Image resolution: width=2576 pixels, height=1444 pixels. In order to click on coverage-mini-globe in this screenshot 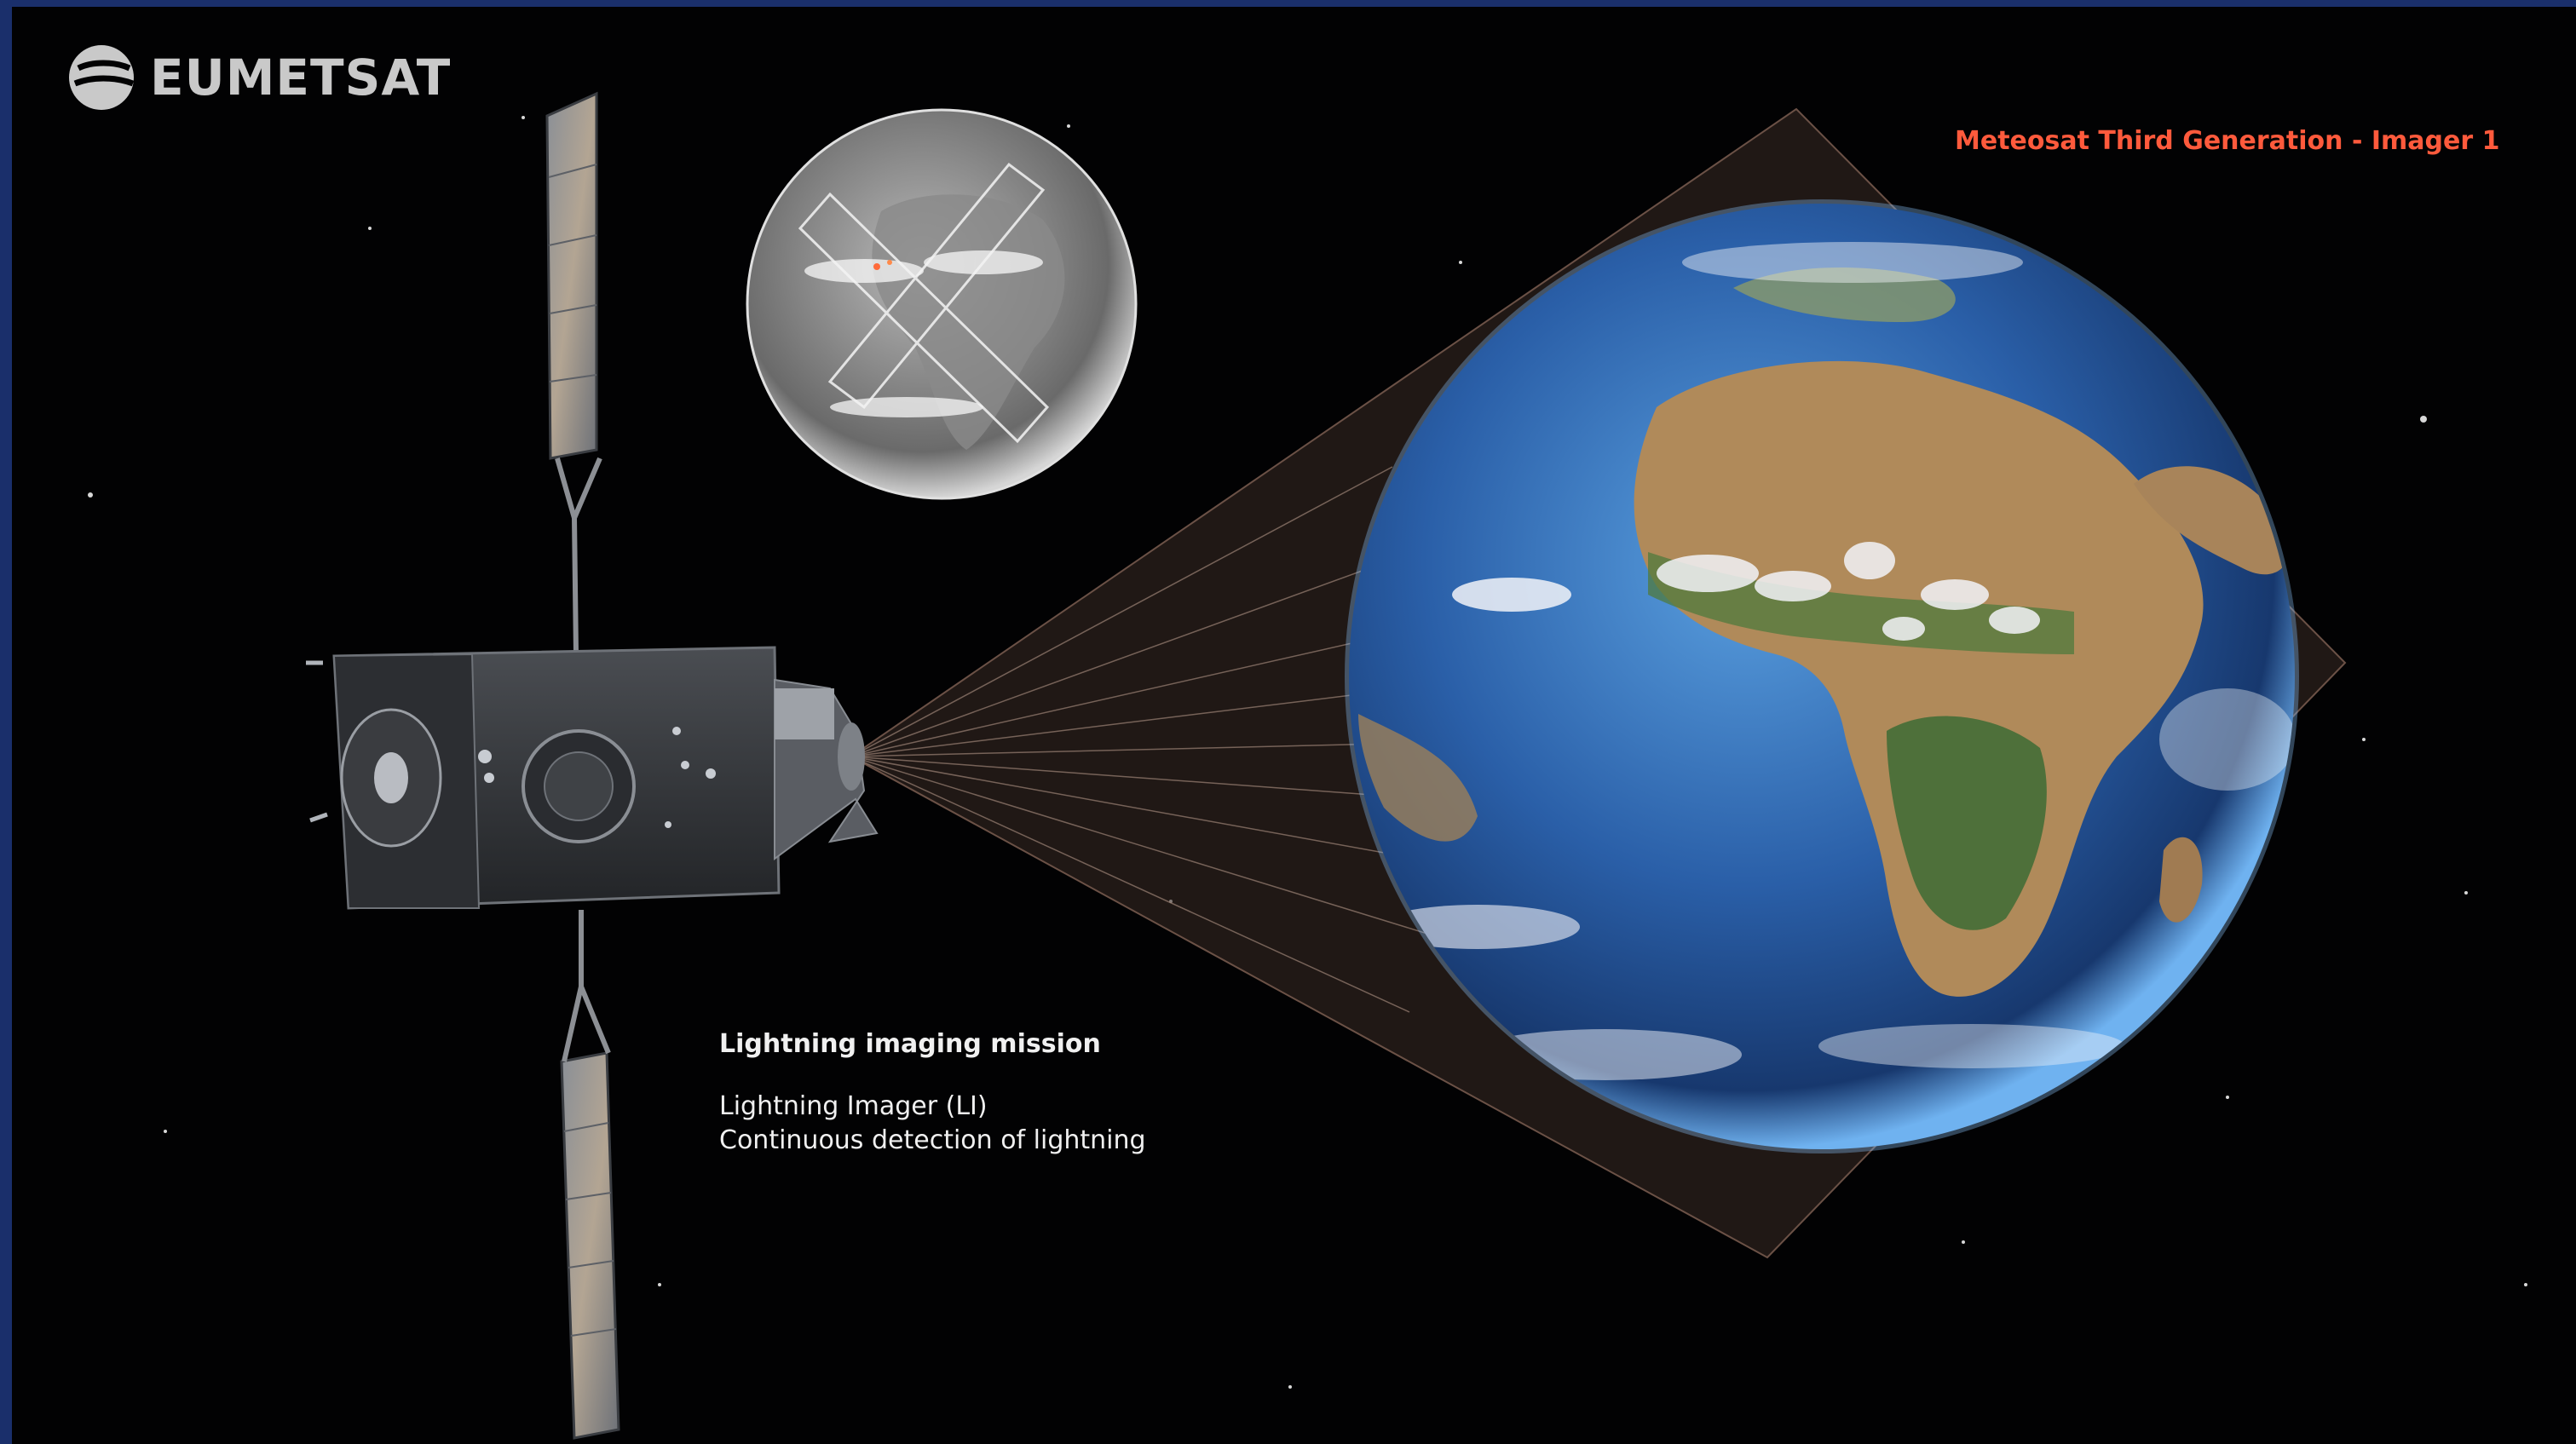, I will do `click(942, 304)`.